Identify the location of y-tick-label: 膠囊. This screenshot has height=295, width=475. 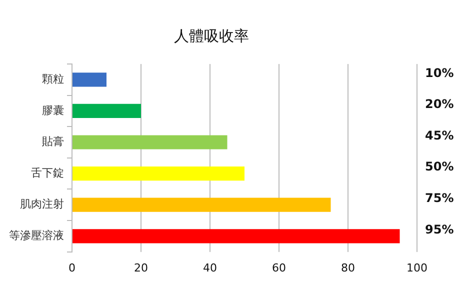
(53, 110).